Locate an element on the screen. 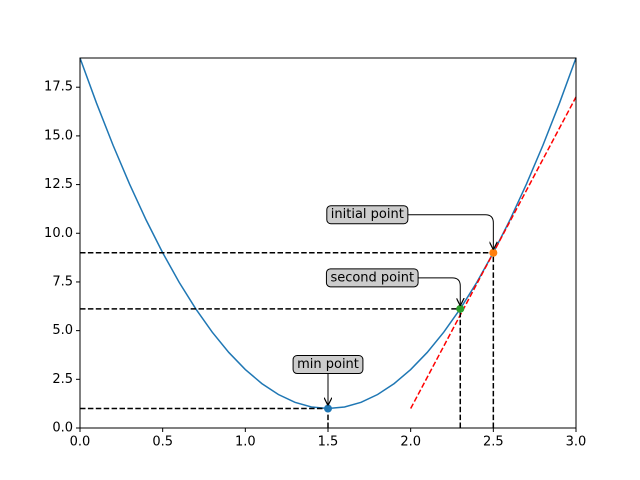  annotation-label: initial point is located at coordinates (367, 214).